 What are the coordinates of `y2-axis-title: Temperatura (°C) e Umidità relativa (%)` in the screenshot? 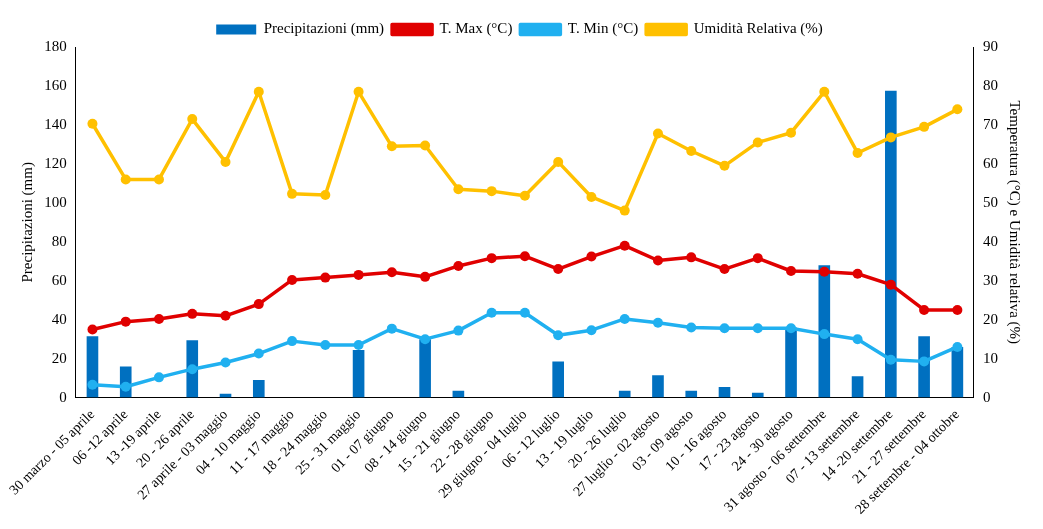 It's located at (1015, 222).